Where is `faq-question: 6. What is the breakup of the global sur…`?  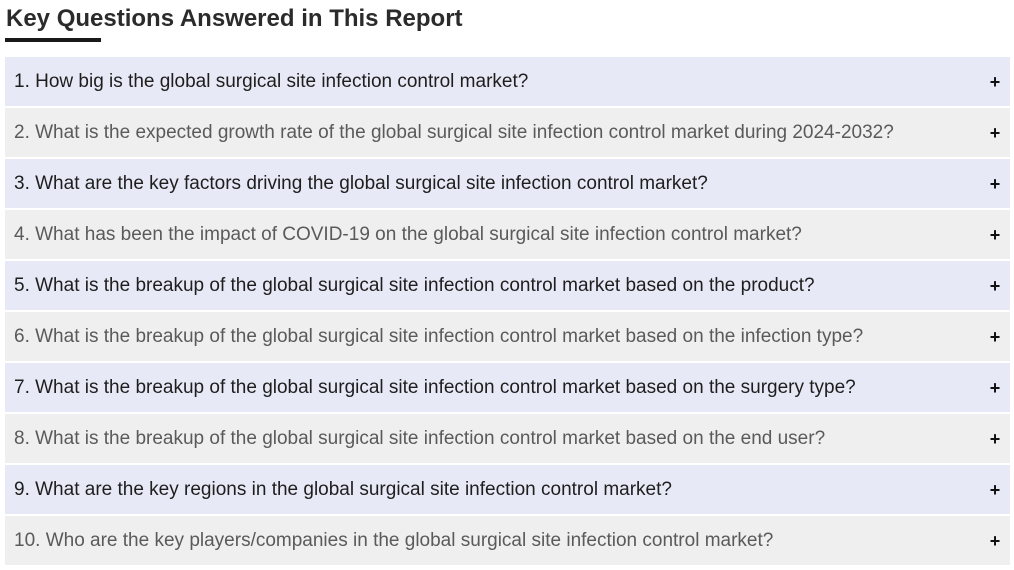 faq-question: 6. What is the breakup of the global sur… is located at coordinates (439, 336).